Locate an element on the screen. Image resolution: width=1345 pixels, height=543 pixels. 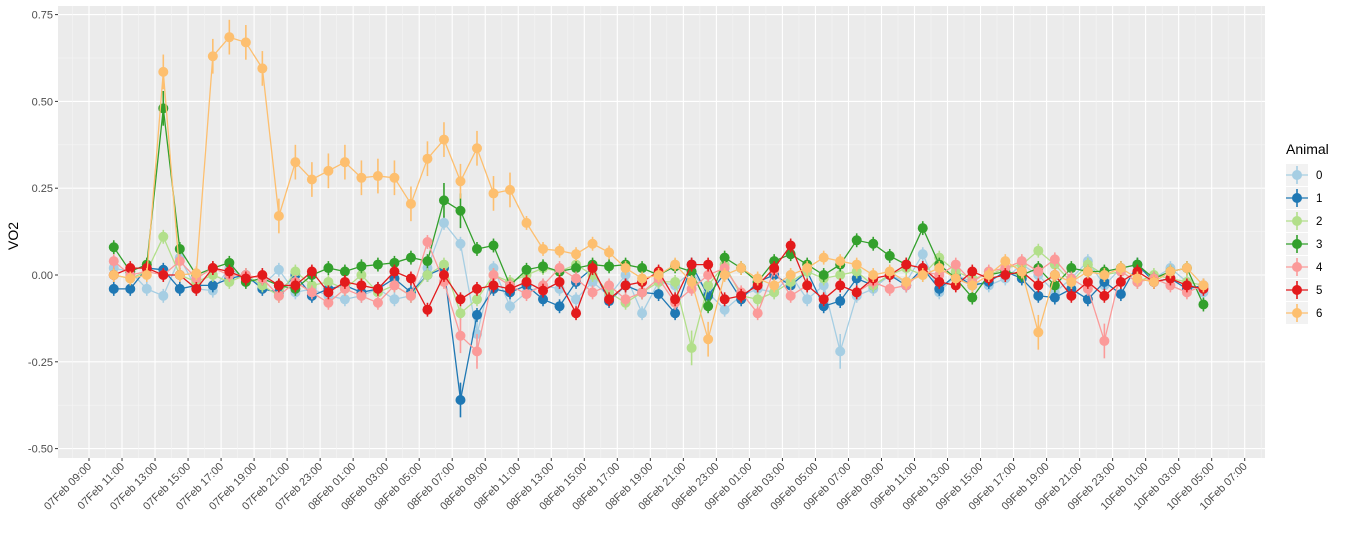
legend-title: Animal is located at coordinates (1307, 149).